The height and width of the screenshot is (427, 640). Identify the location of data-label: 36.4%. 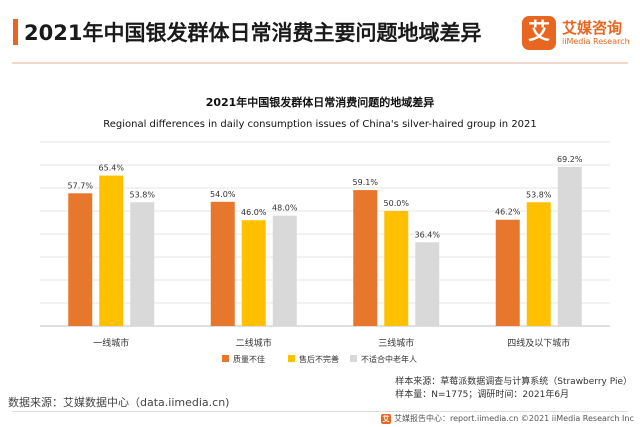
(428, 234).